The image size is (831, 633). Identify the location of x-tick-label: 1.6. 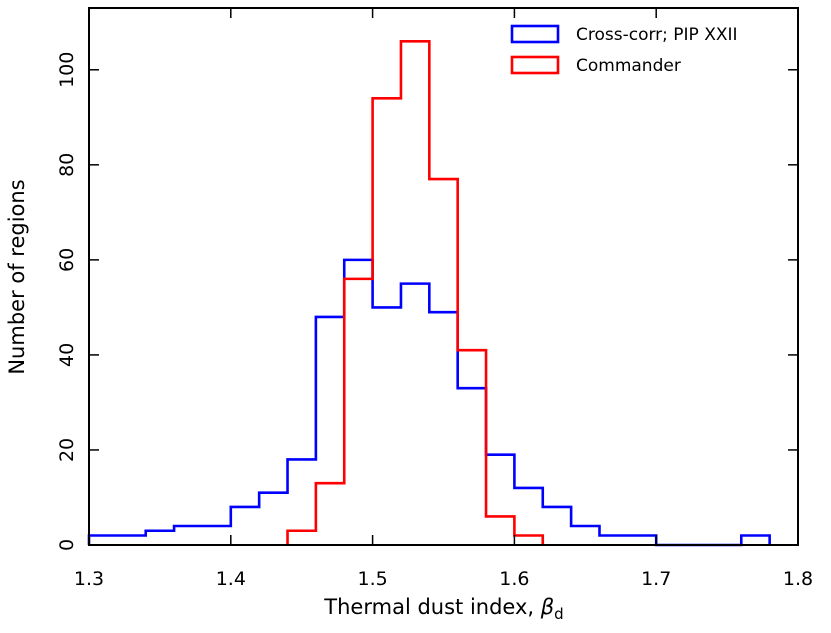
(514, 579).